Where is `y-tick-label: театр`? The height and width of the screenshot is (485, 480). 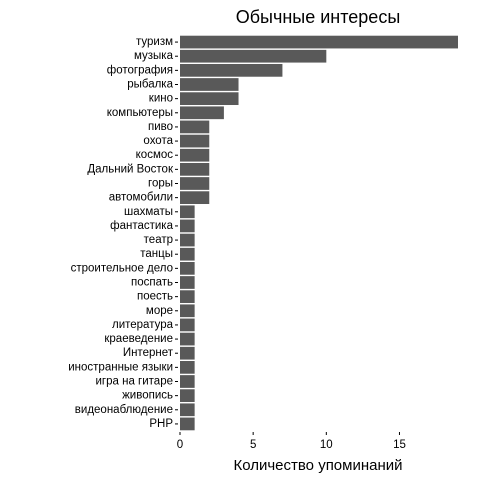 y-tick-label: театр is located at coordinates (158, 240).